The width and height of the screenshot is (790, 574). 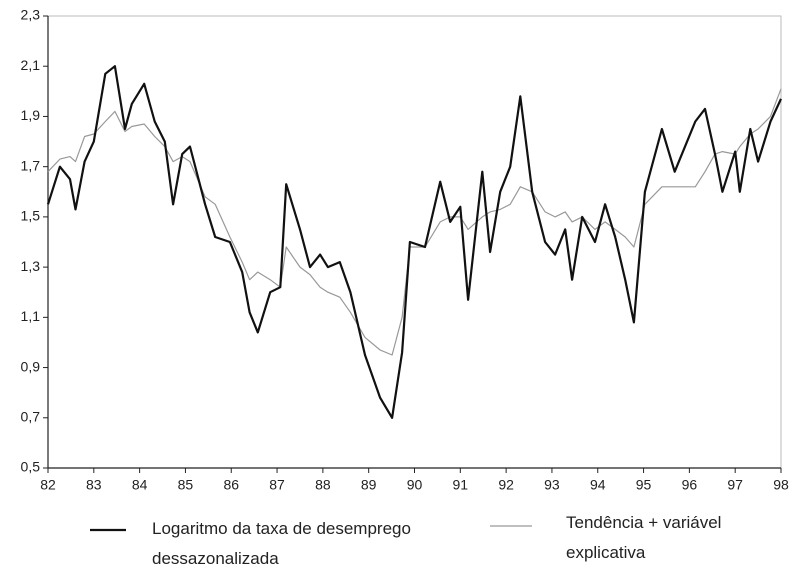 What do you see at coordinates (506, 485) in the screenshot?
I see `x-tick-label: 92` at bounding box center [506, 485].